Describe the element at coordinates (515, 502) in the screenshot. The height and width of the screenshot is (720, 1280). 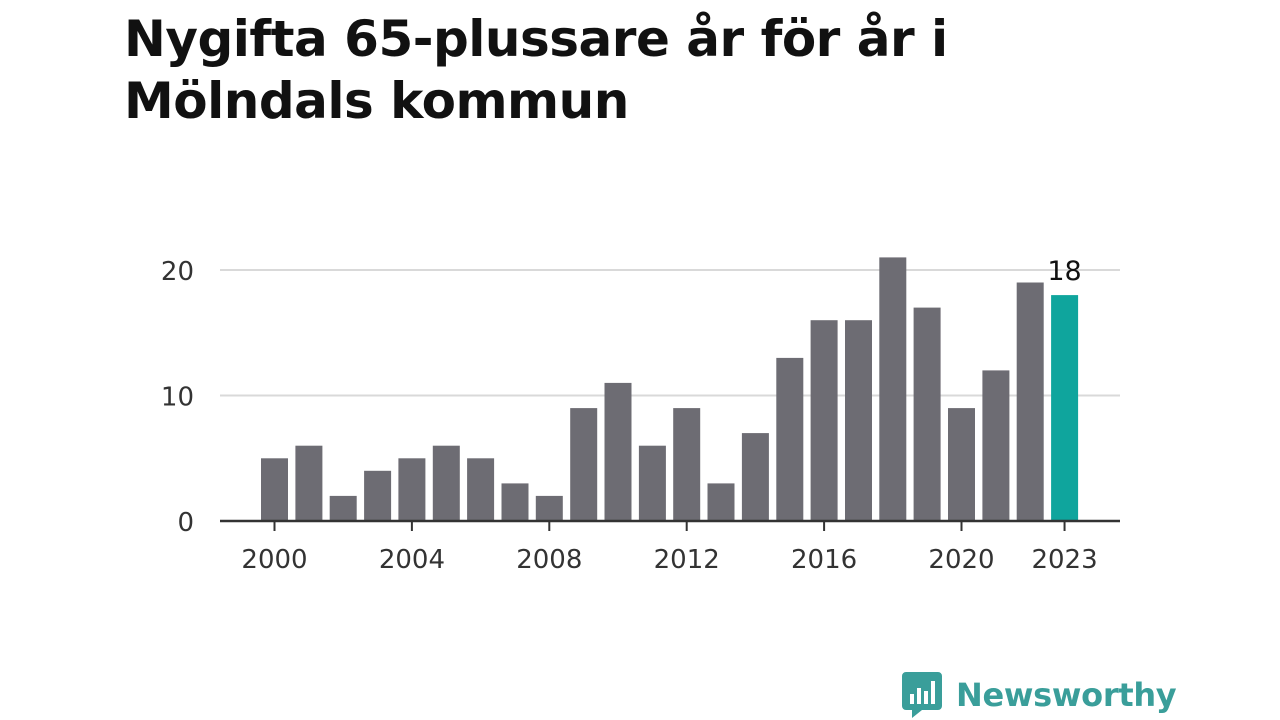
I see `bar-2007` at that location.